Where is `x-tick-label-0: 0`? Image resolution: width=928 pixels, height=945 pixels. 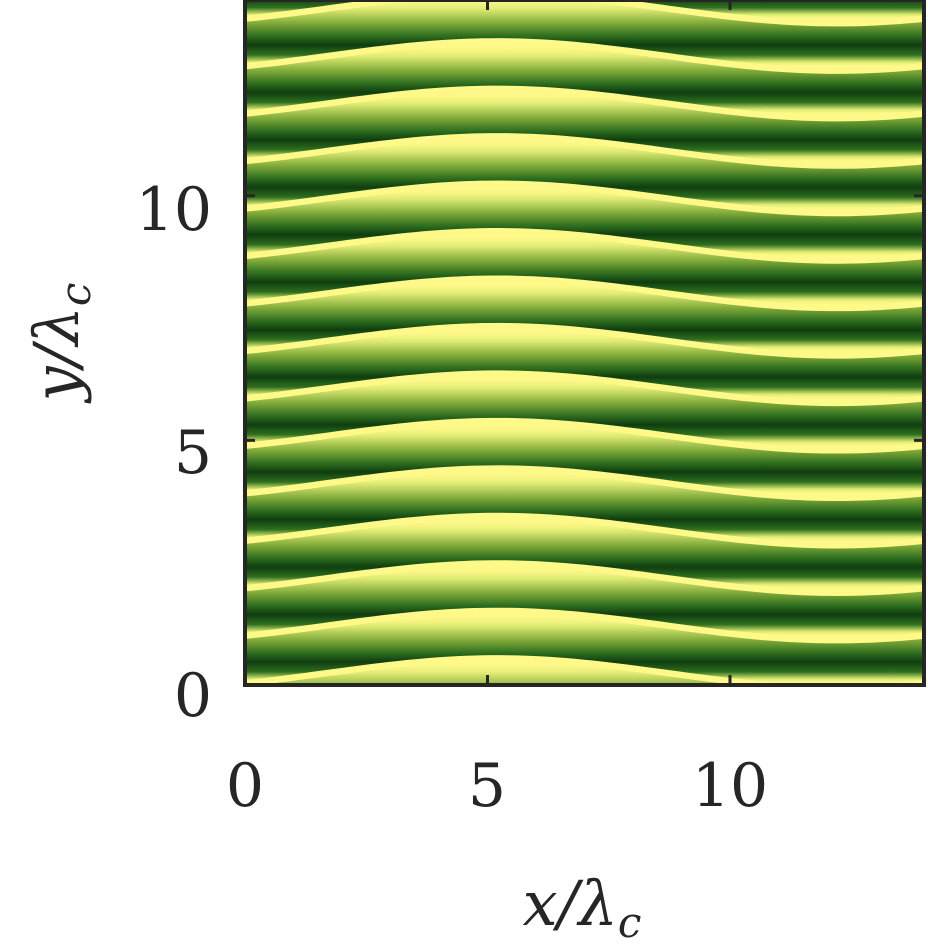
x-tick-label-0: 0 is located at coordinates (245, 786).